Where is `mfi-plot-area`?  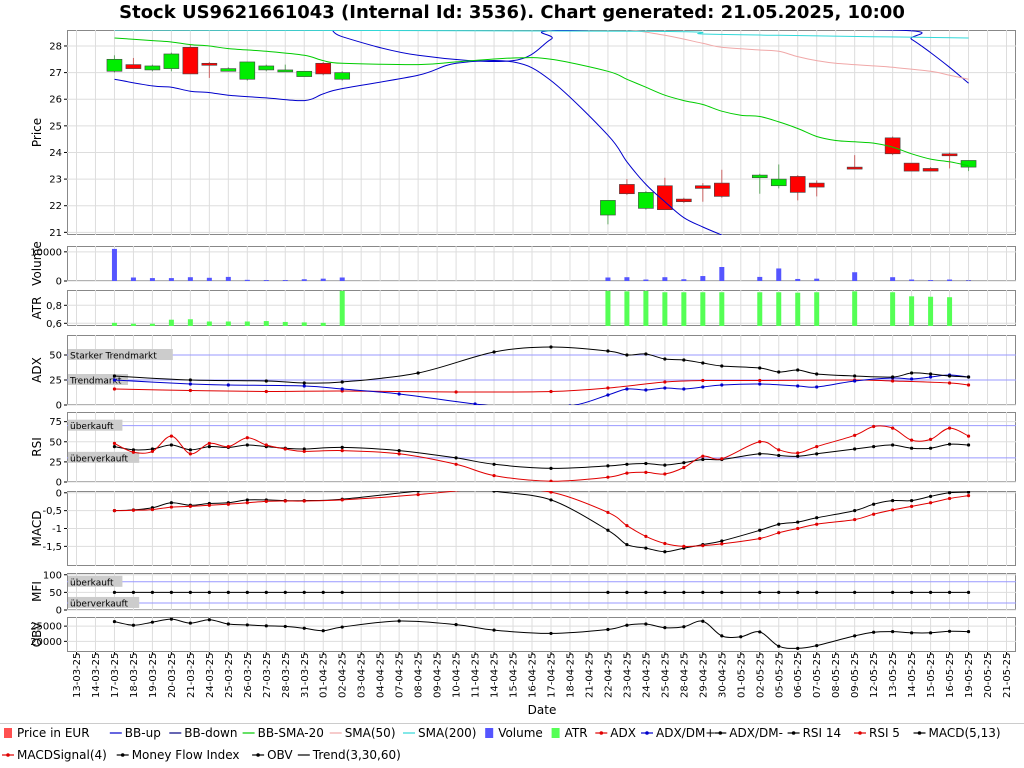 mfi-plot-area is located at coordinates (541, 591).